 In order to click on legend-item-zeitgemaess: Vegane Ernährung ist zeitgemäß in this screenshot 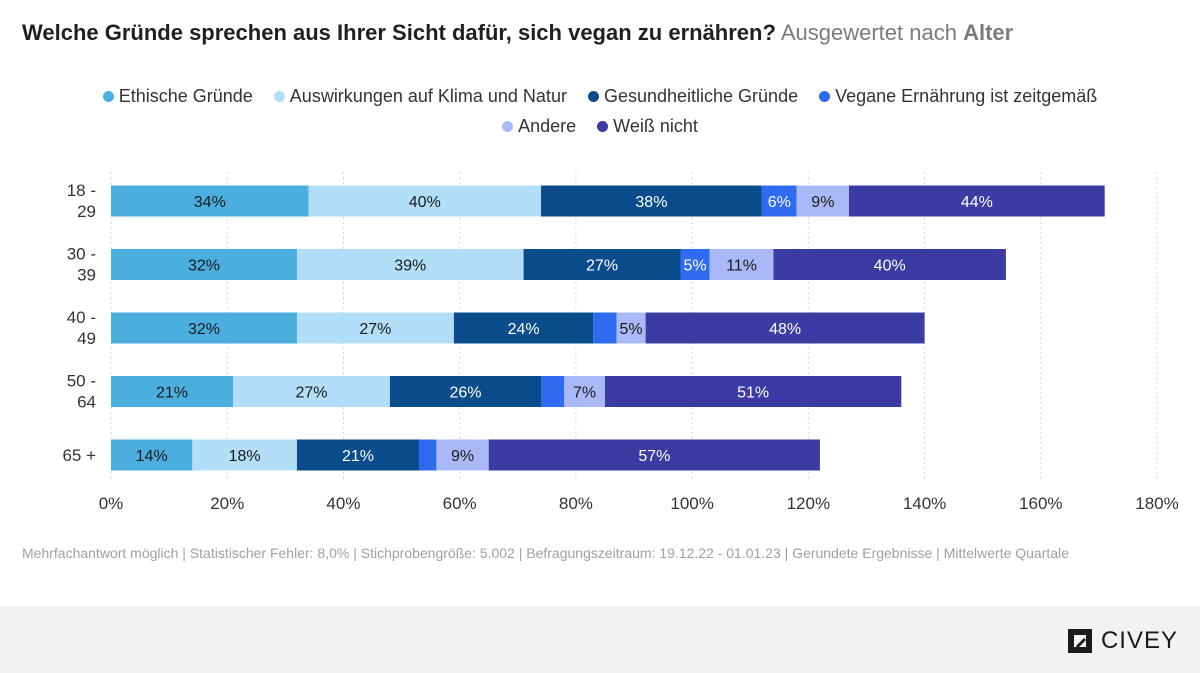, I will do `click(958, 96)`.